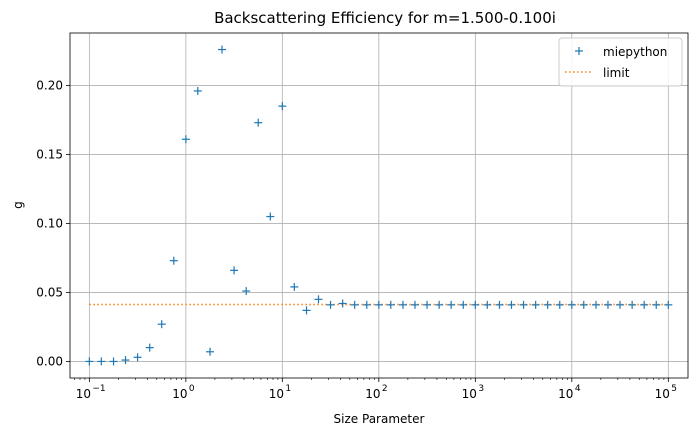  Describe the element at coordinates (579, 51) in the screenshot. I see `legend-marker-plus-icon` at that location.